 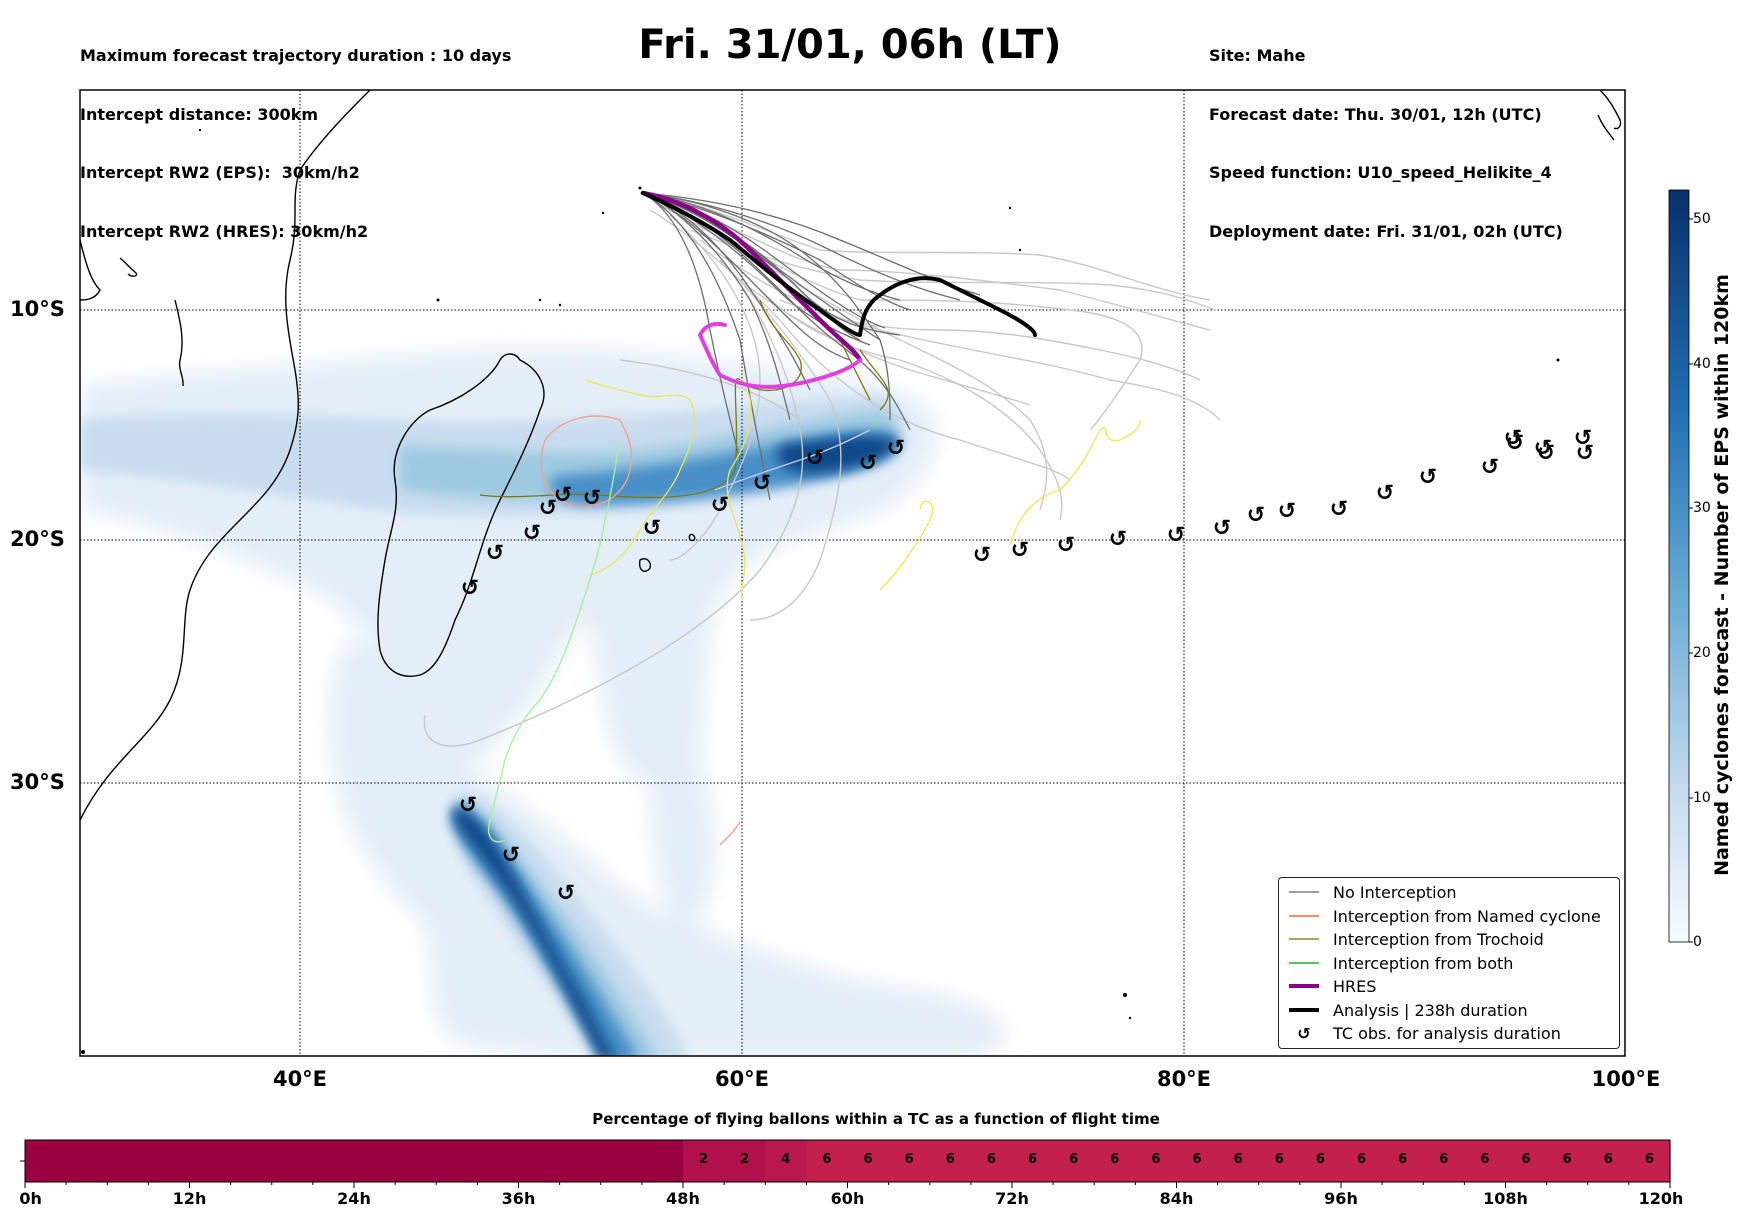 What do you see at coordinates (1184, 1079) in the screenshot?
I see `lon-label-80e: 80°E` at bounding box center [1184, 1079].